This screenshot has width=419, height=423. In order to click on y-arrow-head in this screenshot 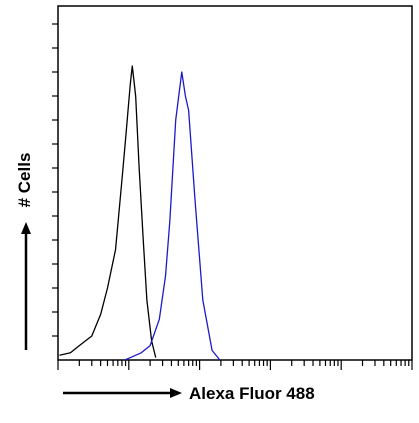, I will do `click(26, 228)`.